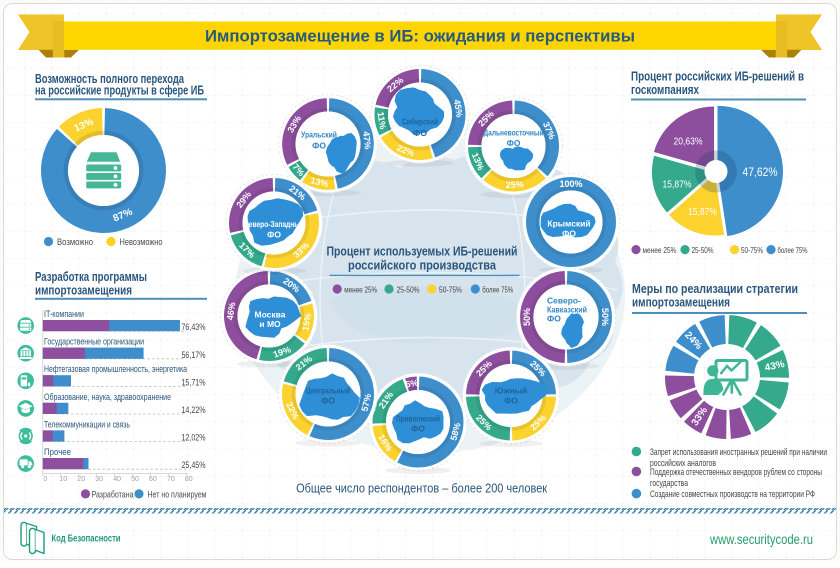 The height and width of the screenshot is (568, 840). What do you see at coordinates (458, 108) in the screenshot?
I see `svg-text: 45%` at bounding box center [458, 108].